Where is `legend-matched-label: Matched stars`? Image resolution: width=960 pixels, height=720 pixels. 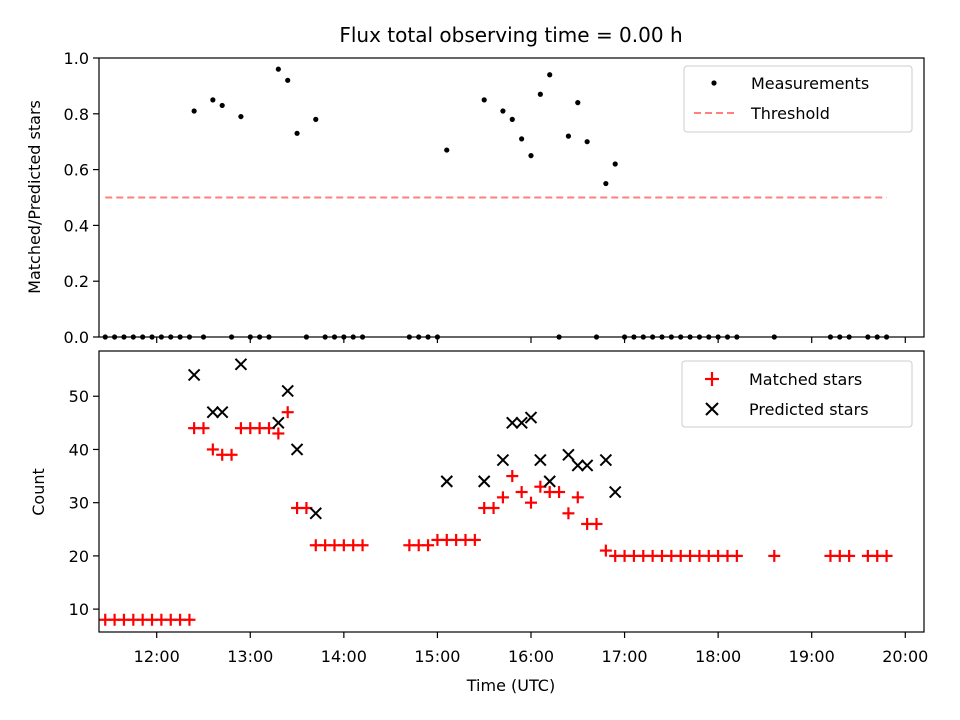
legend-matched-label: Matched stars is located at coordinates (805, 379).